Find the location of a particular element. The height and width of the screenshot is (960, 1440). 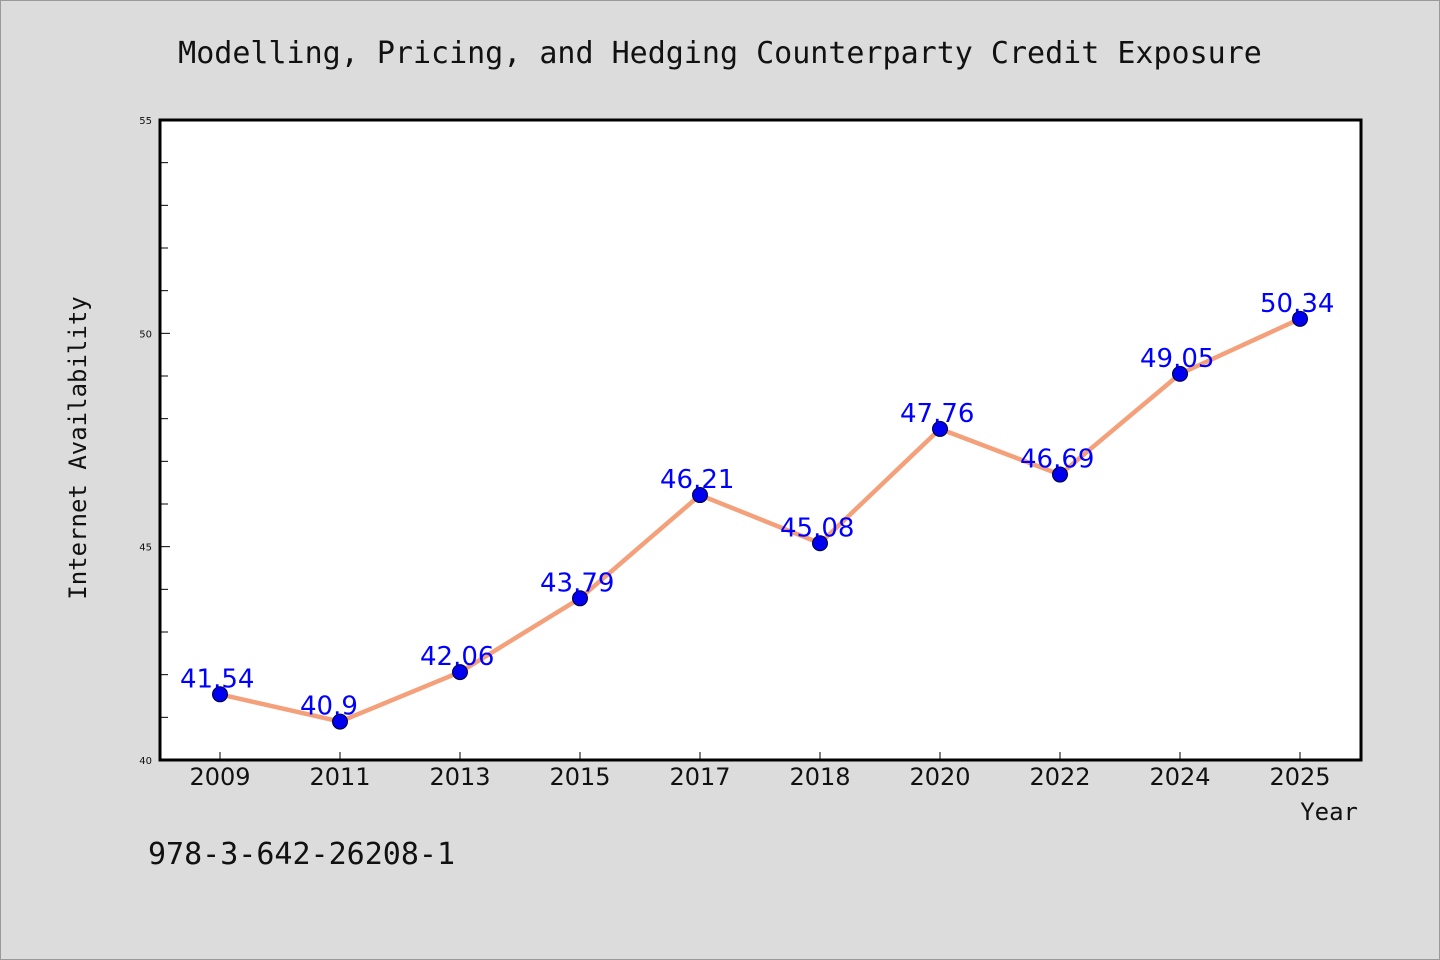

data-label: 41.54 is located at coordinates (217, 679).